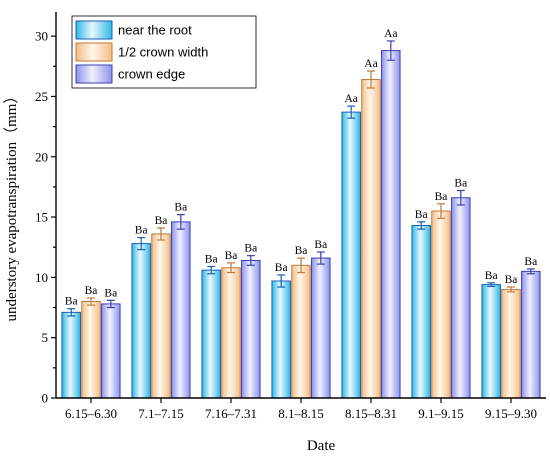 The width and height of the screenshot is (550, 460). Describe the element at coordinates (41, 217) in the screenshot. I see `y-tick-label: 15` at that location.